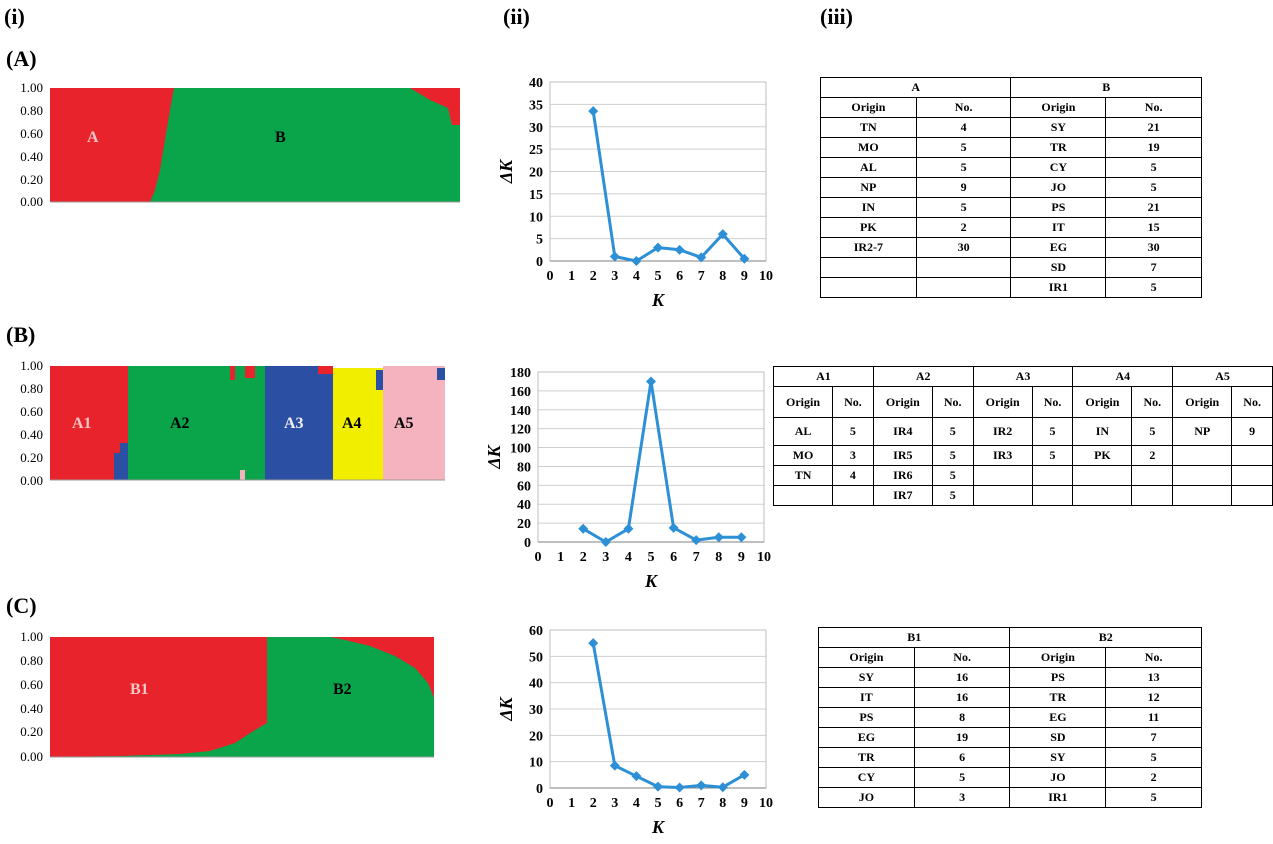 This screenshot has width=1273, height=844. Describe the element at coordinates (962, 757) in the screenshot. I see `table-cell: 6` at that location.